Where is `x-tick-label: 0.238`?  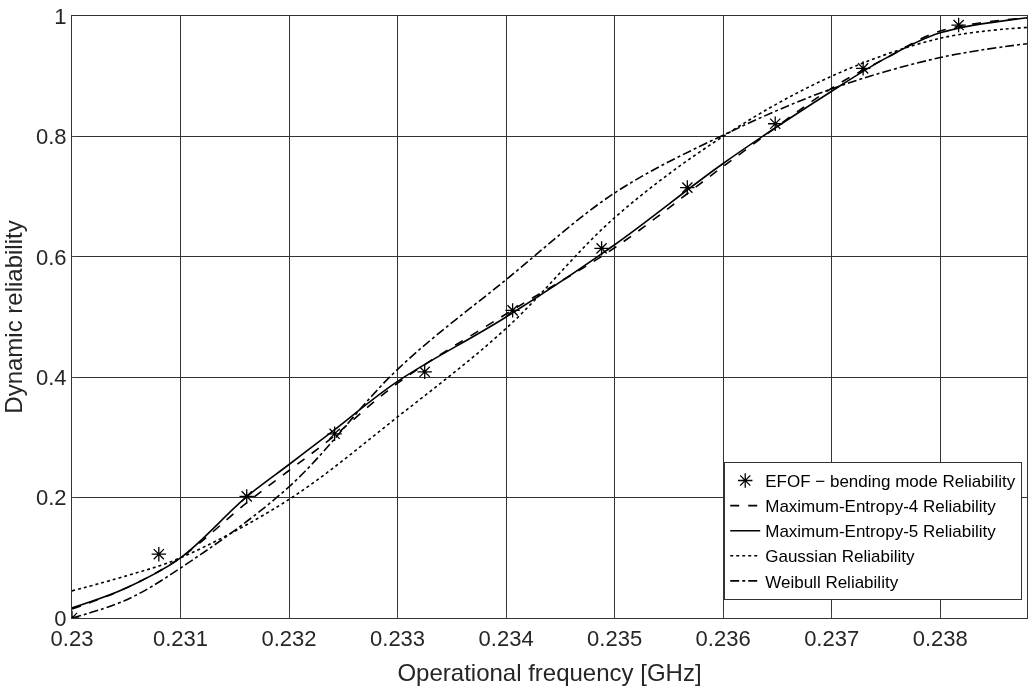
x-tick-label: 0.238 is located at coordinates (940, 638).